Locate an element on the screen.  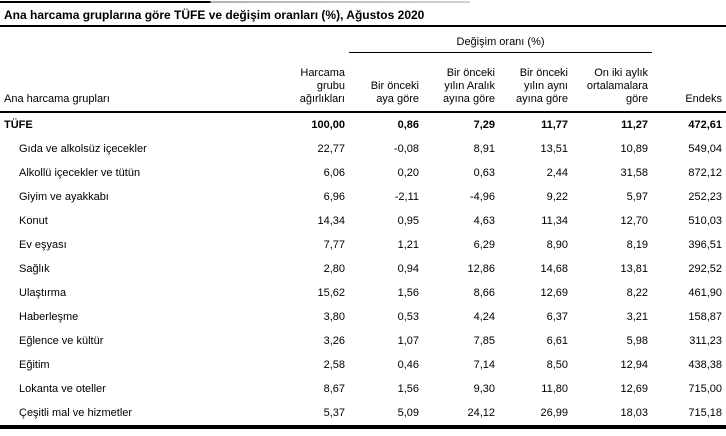
row-value: 2,58 is located at coordinates (334, 365).